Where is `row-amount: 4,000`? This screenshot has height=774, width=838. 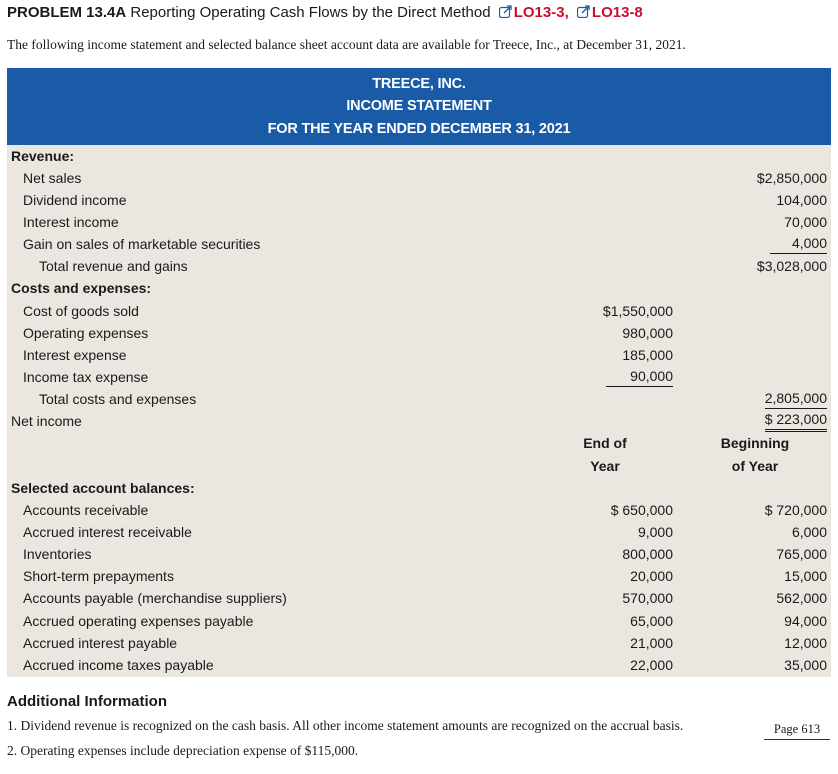 row-amount: 4,000 is located at coordinates (798, 243).